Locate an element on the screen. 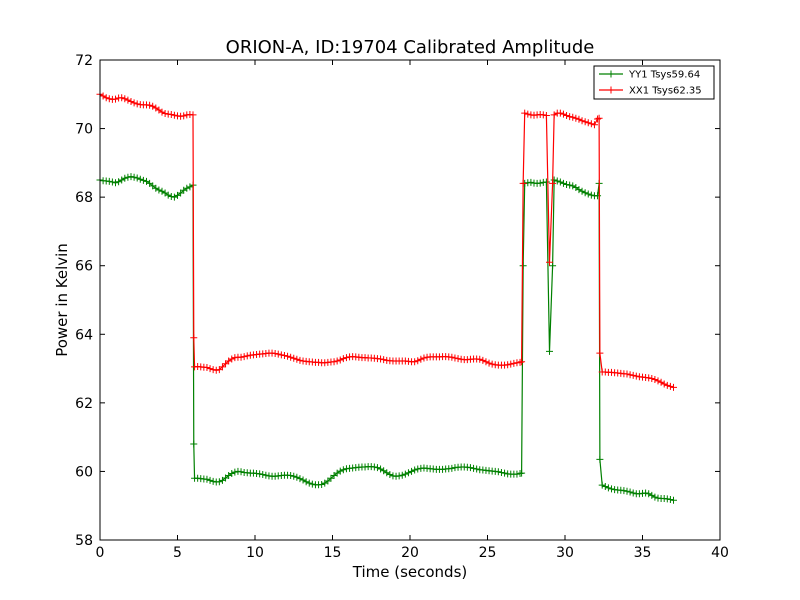 This screenshot has width=800, height=600. y-tick-label: 62 is located at coordinates (84, 404).